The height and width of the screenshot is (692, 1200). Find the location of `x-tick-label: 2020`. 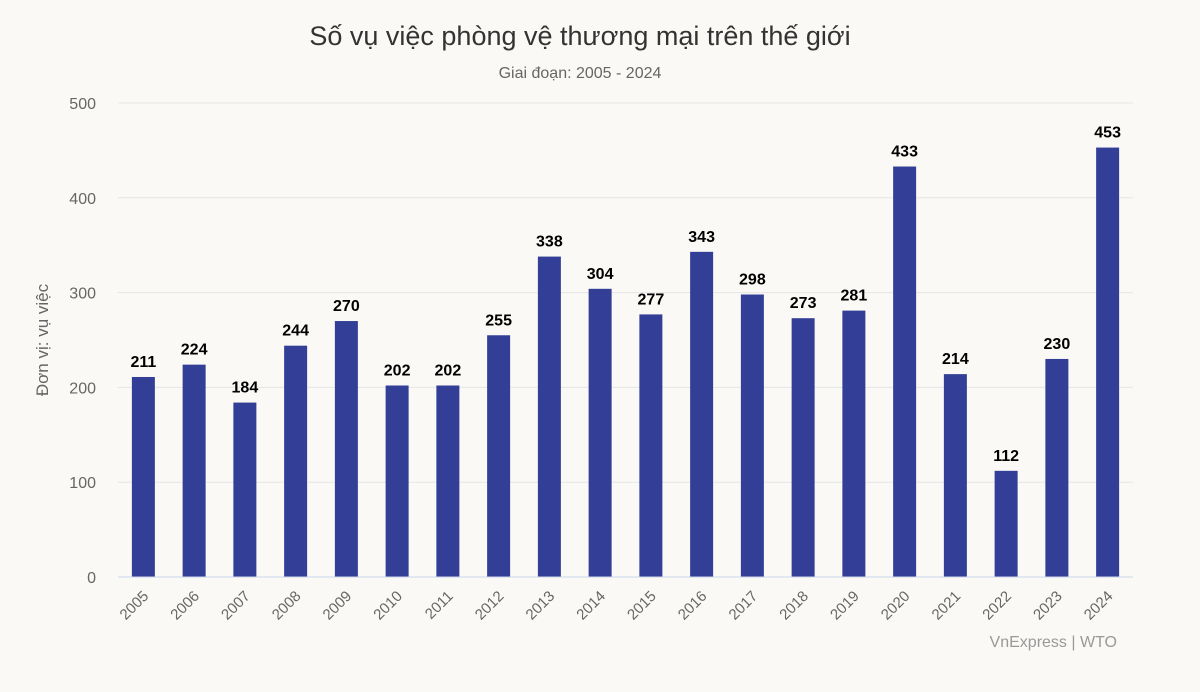

x-tick-label: 2020 is located at coordinates (896, 606).